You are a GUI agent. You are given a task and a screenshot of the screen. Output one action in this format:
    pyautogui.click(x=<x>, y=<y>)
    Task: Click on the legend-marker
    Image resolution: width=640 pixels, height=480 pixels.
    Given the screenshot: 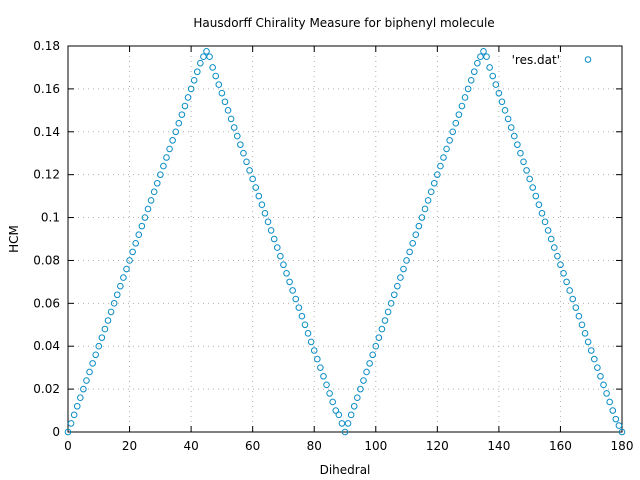 What is the action you would take?
    pyautogui.click(x=588, y=59)
    